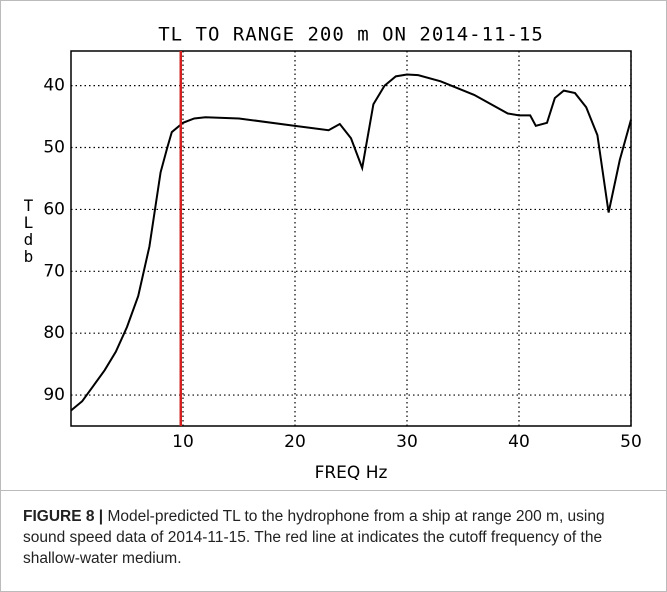 Image resolution: width=667 pixels, height=592 pixels. I want to click on x-tick-label: 30, so click(407, 442).